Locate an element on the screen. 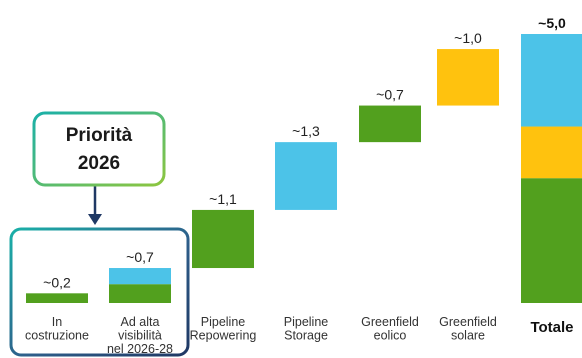  bar-4-value-label: ~0,7 is located at coordinates (390, 95).